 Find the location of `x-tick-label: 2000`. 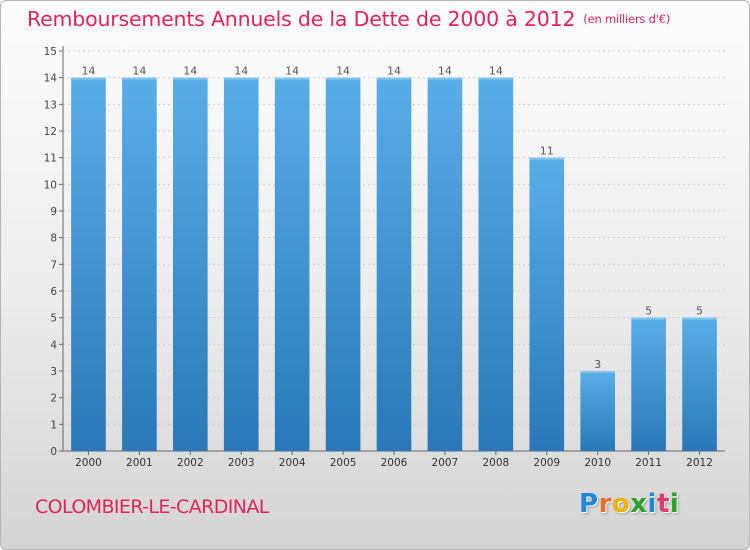

x-tick-label: 2000 is located at coordinates (88, 463).